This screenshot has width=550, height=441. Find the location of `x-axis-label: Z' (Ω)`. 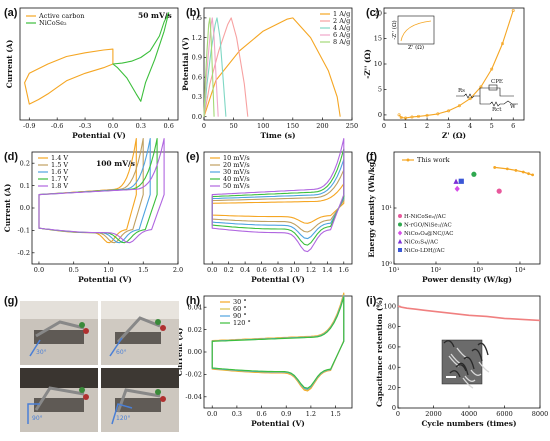

x-axis-label: Z' (Ω) is located at coordinates (454, 135).